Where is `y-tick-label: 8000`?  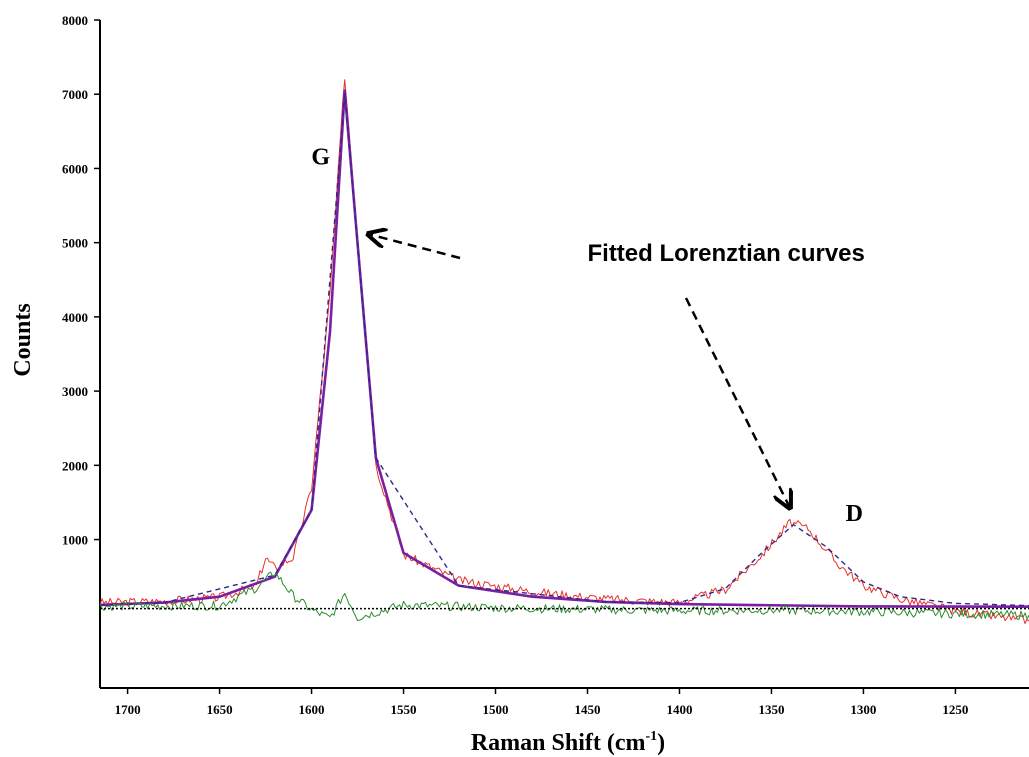
y-tick-label: 8000 is located at coordinates (75, 20).